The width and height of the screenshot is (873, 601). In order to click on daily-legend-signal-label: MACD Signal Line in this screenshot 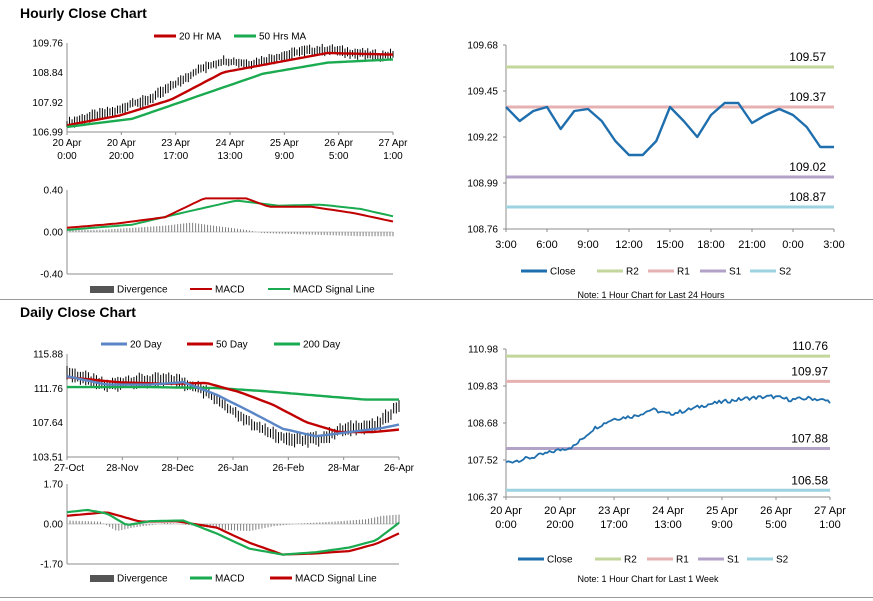, I will do `click(336, 579)`.